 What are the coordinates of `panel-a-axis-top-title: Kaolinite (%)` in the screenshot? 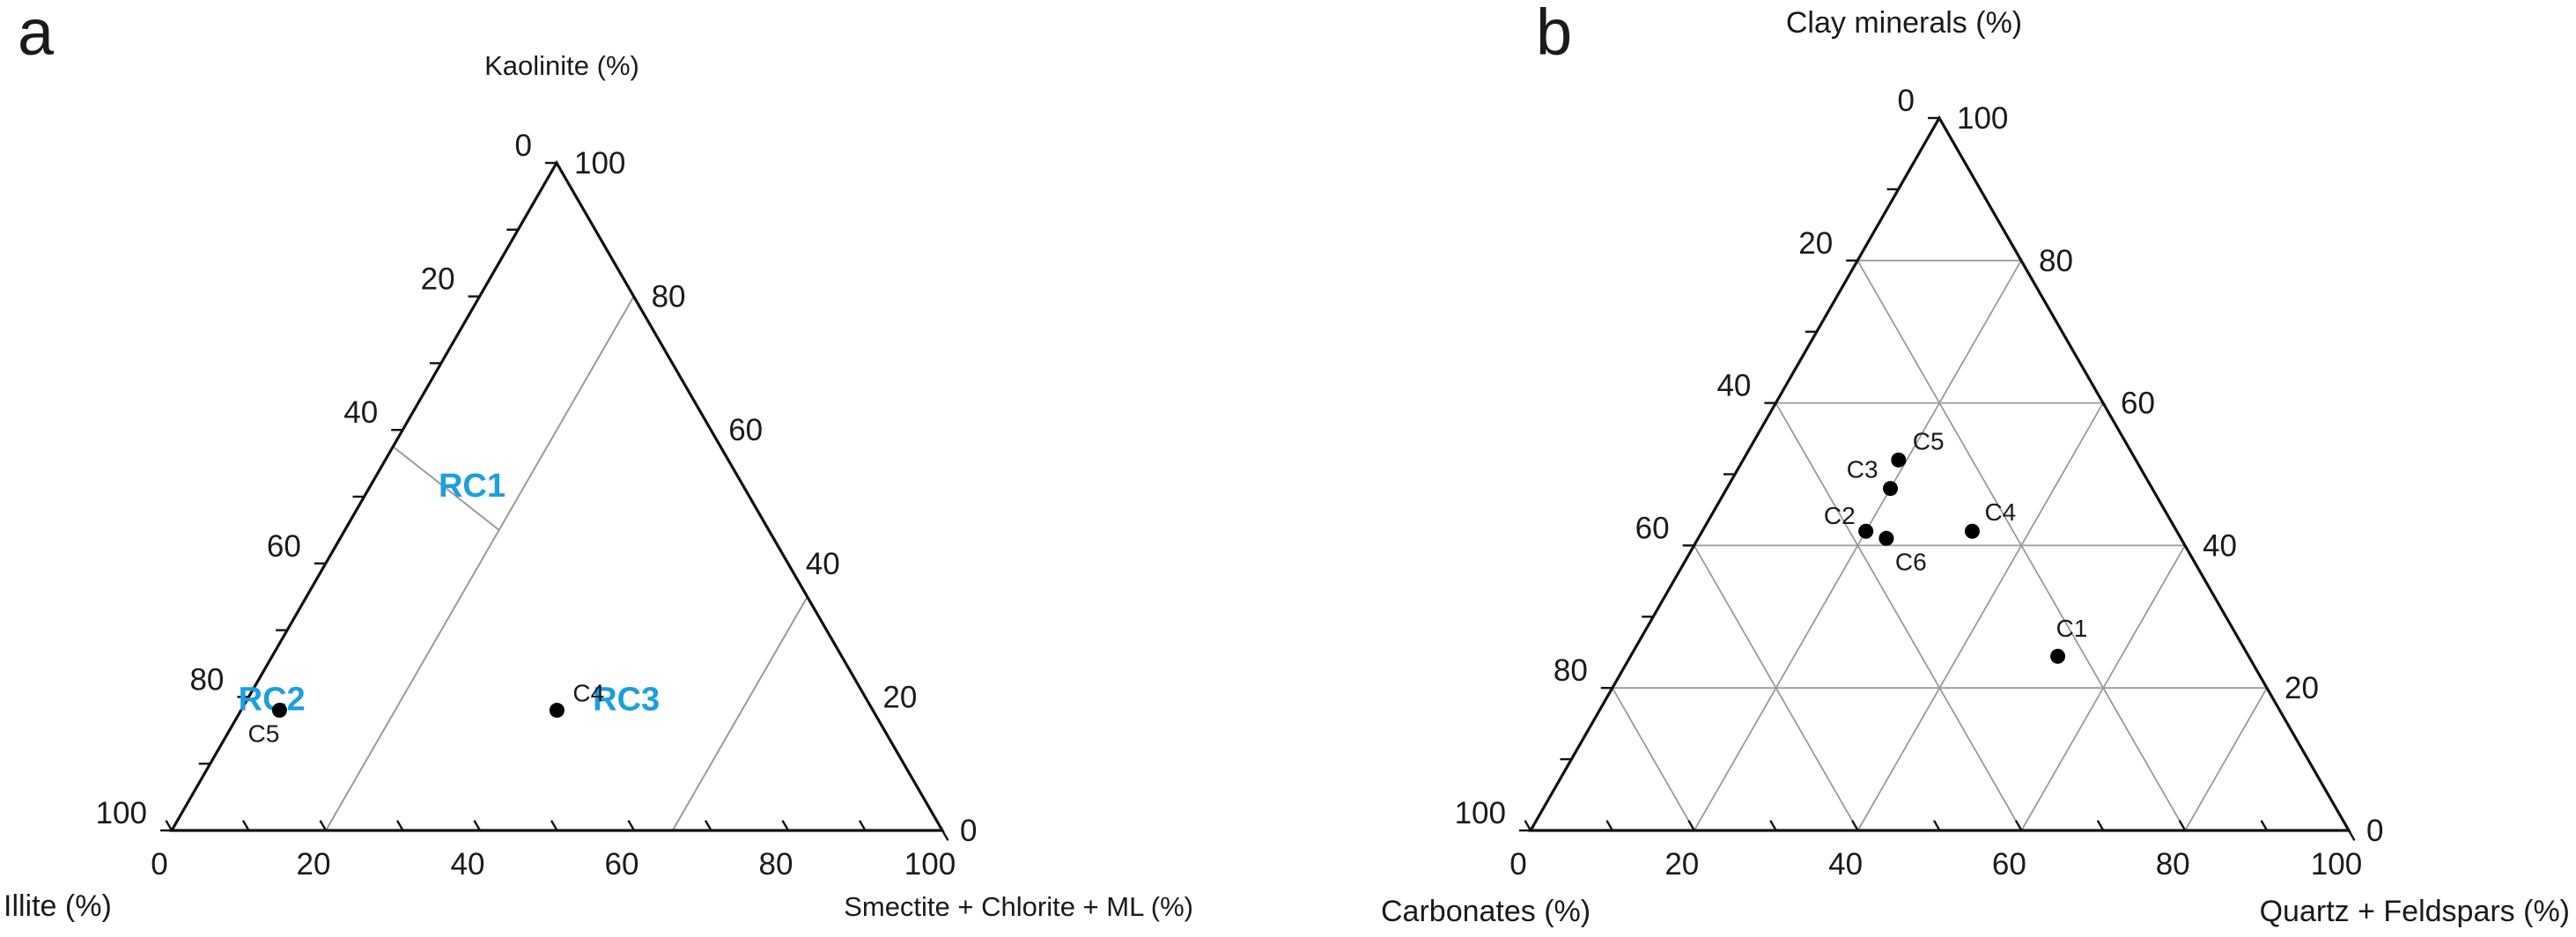 It's located at (561, 65).